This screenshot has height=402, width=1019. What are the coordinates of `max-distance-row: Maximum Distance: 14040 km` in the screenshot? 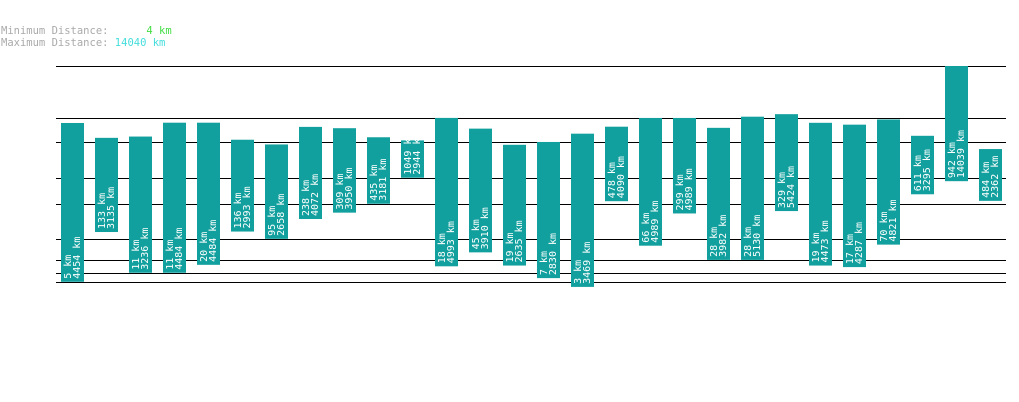 It's located at (86, 43).